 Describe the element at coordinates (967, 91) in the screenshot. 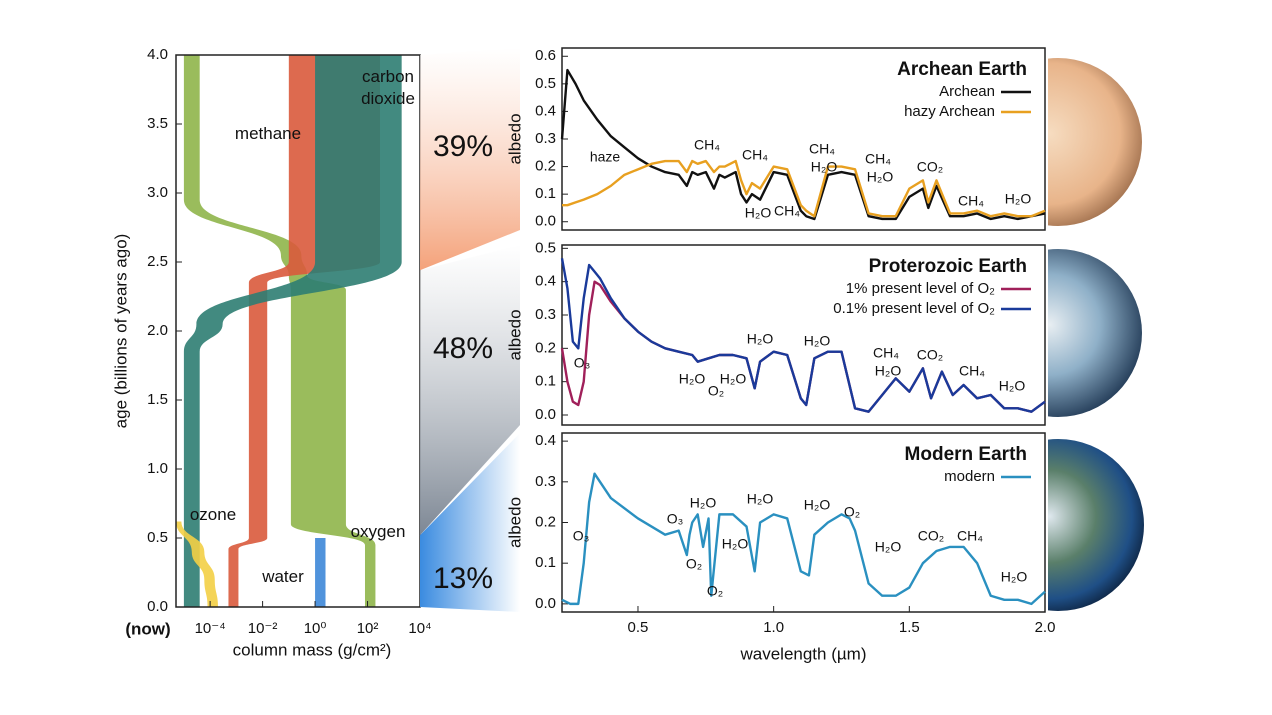

I see `legend-label: Archean` at that location.